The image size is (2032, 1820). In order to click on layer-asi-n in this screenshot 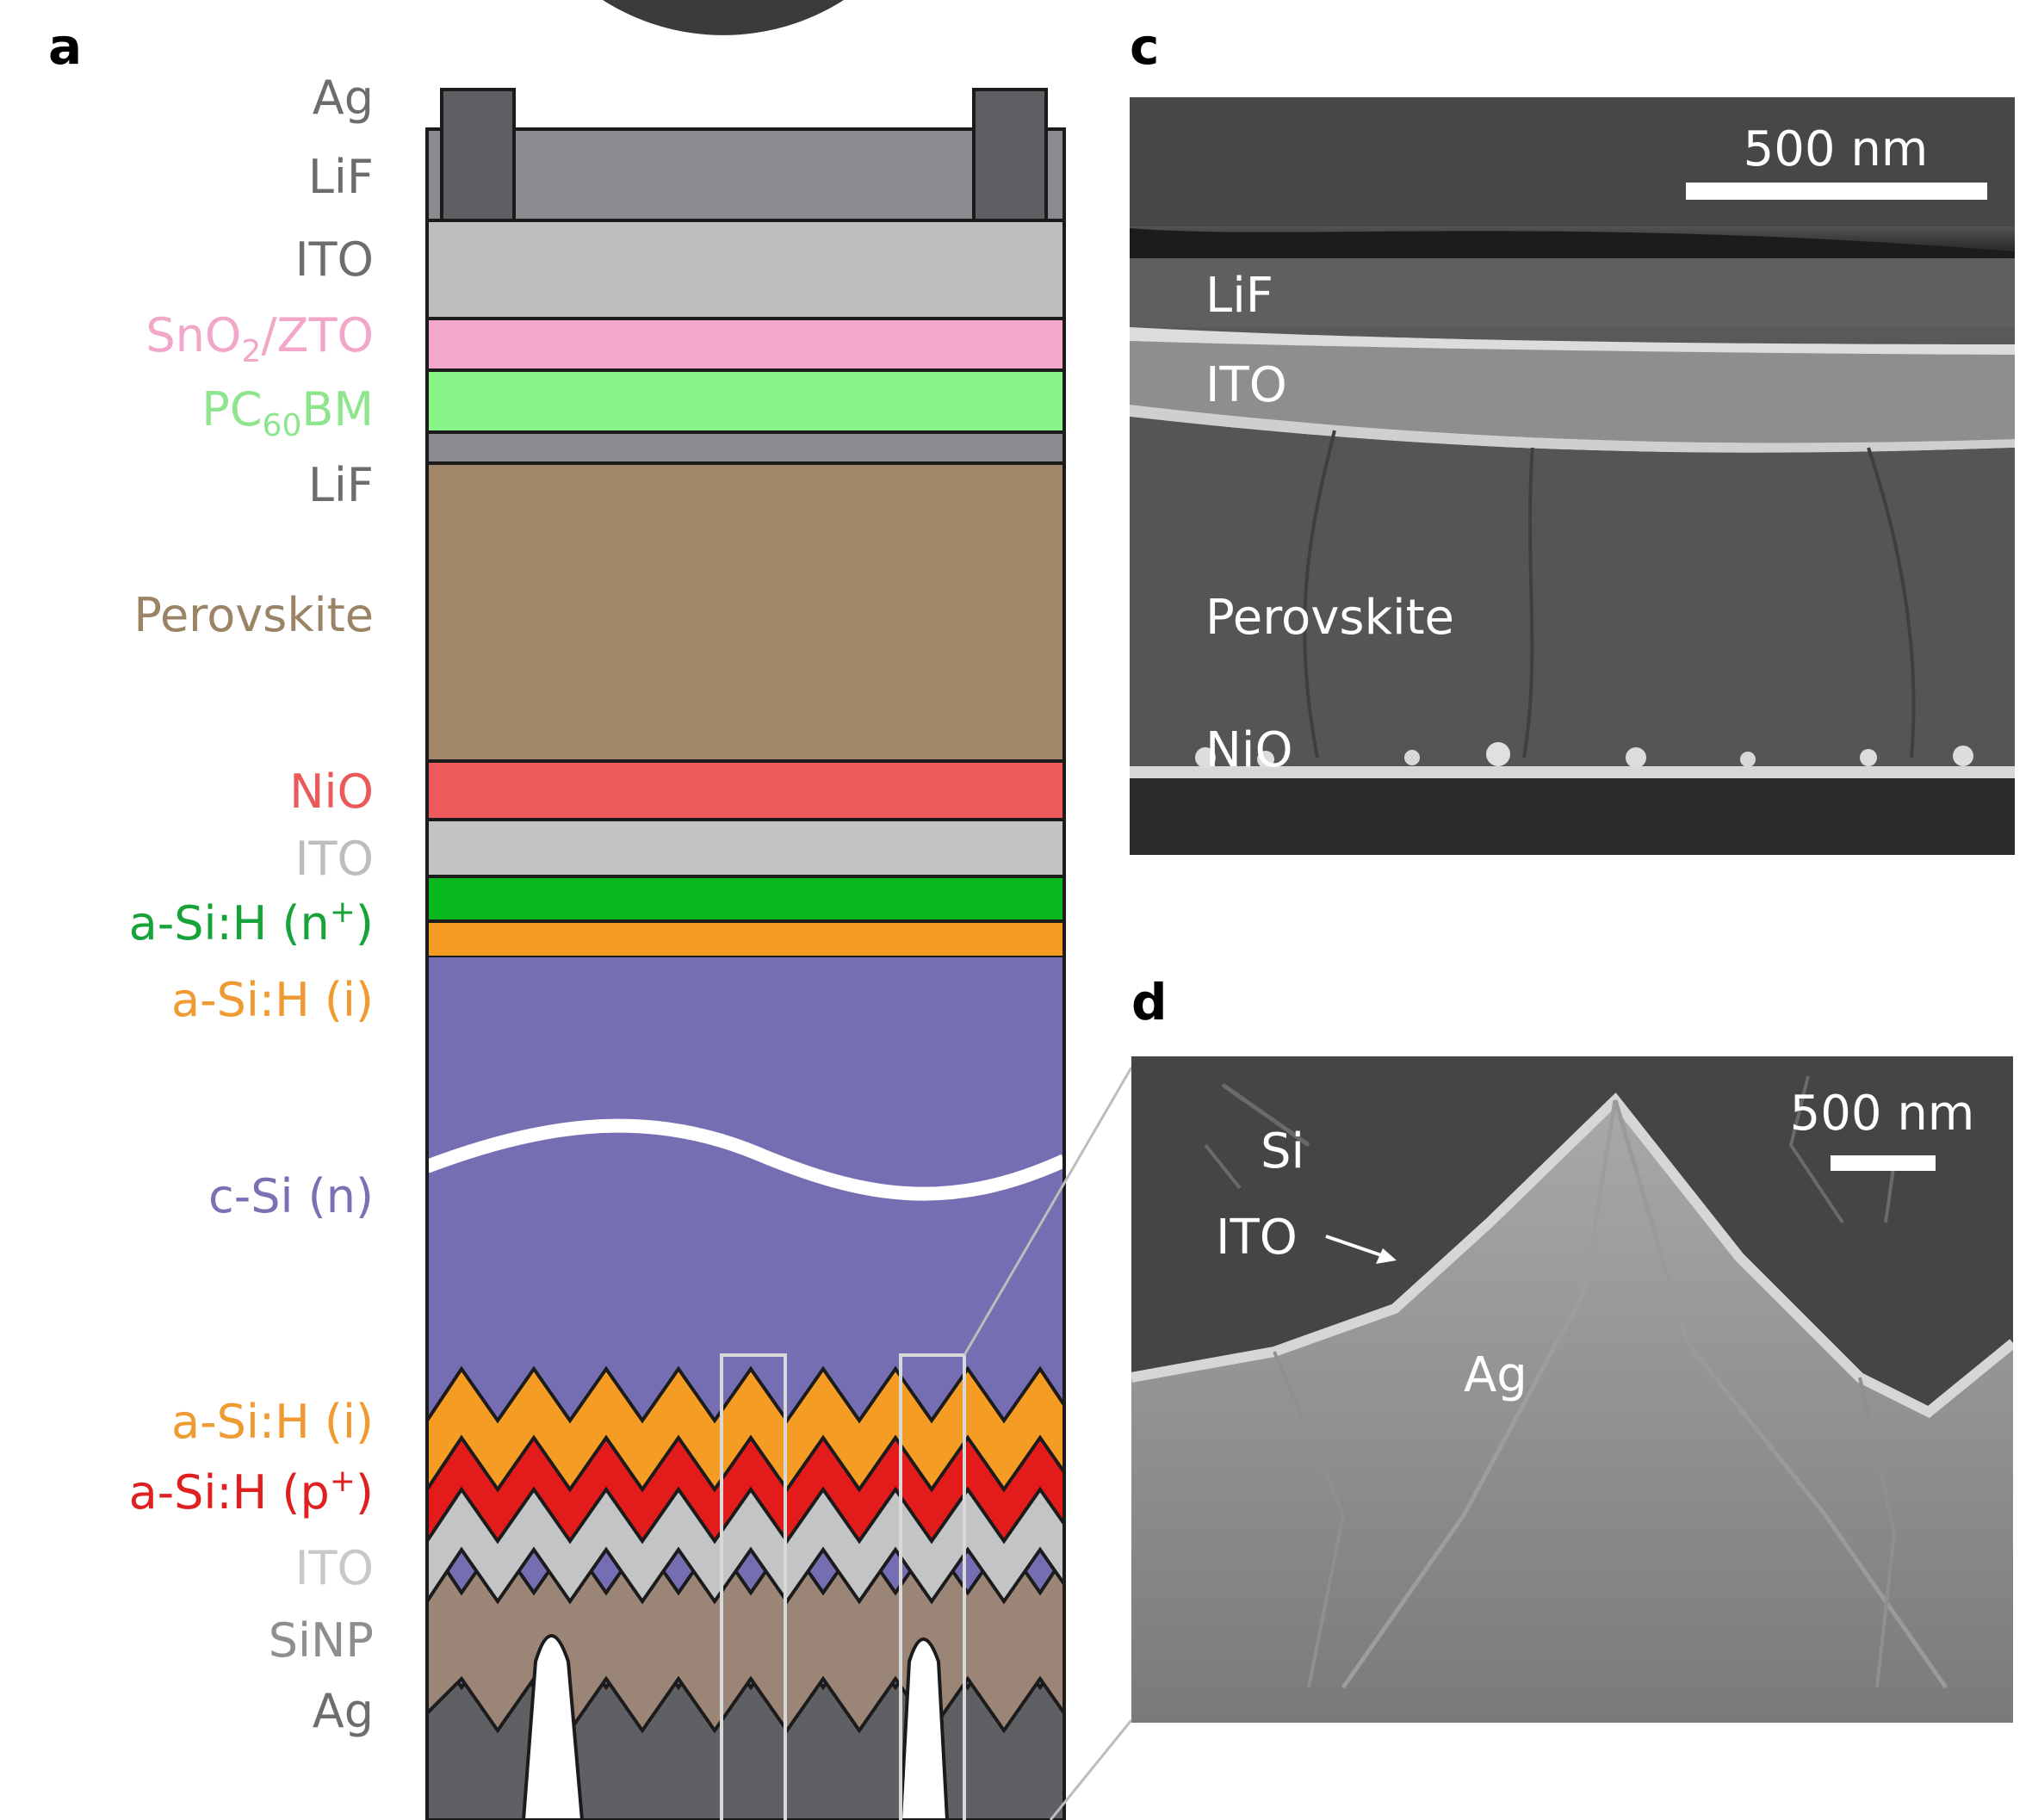, I will do `click(745, 899)`.